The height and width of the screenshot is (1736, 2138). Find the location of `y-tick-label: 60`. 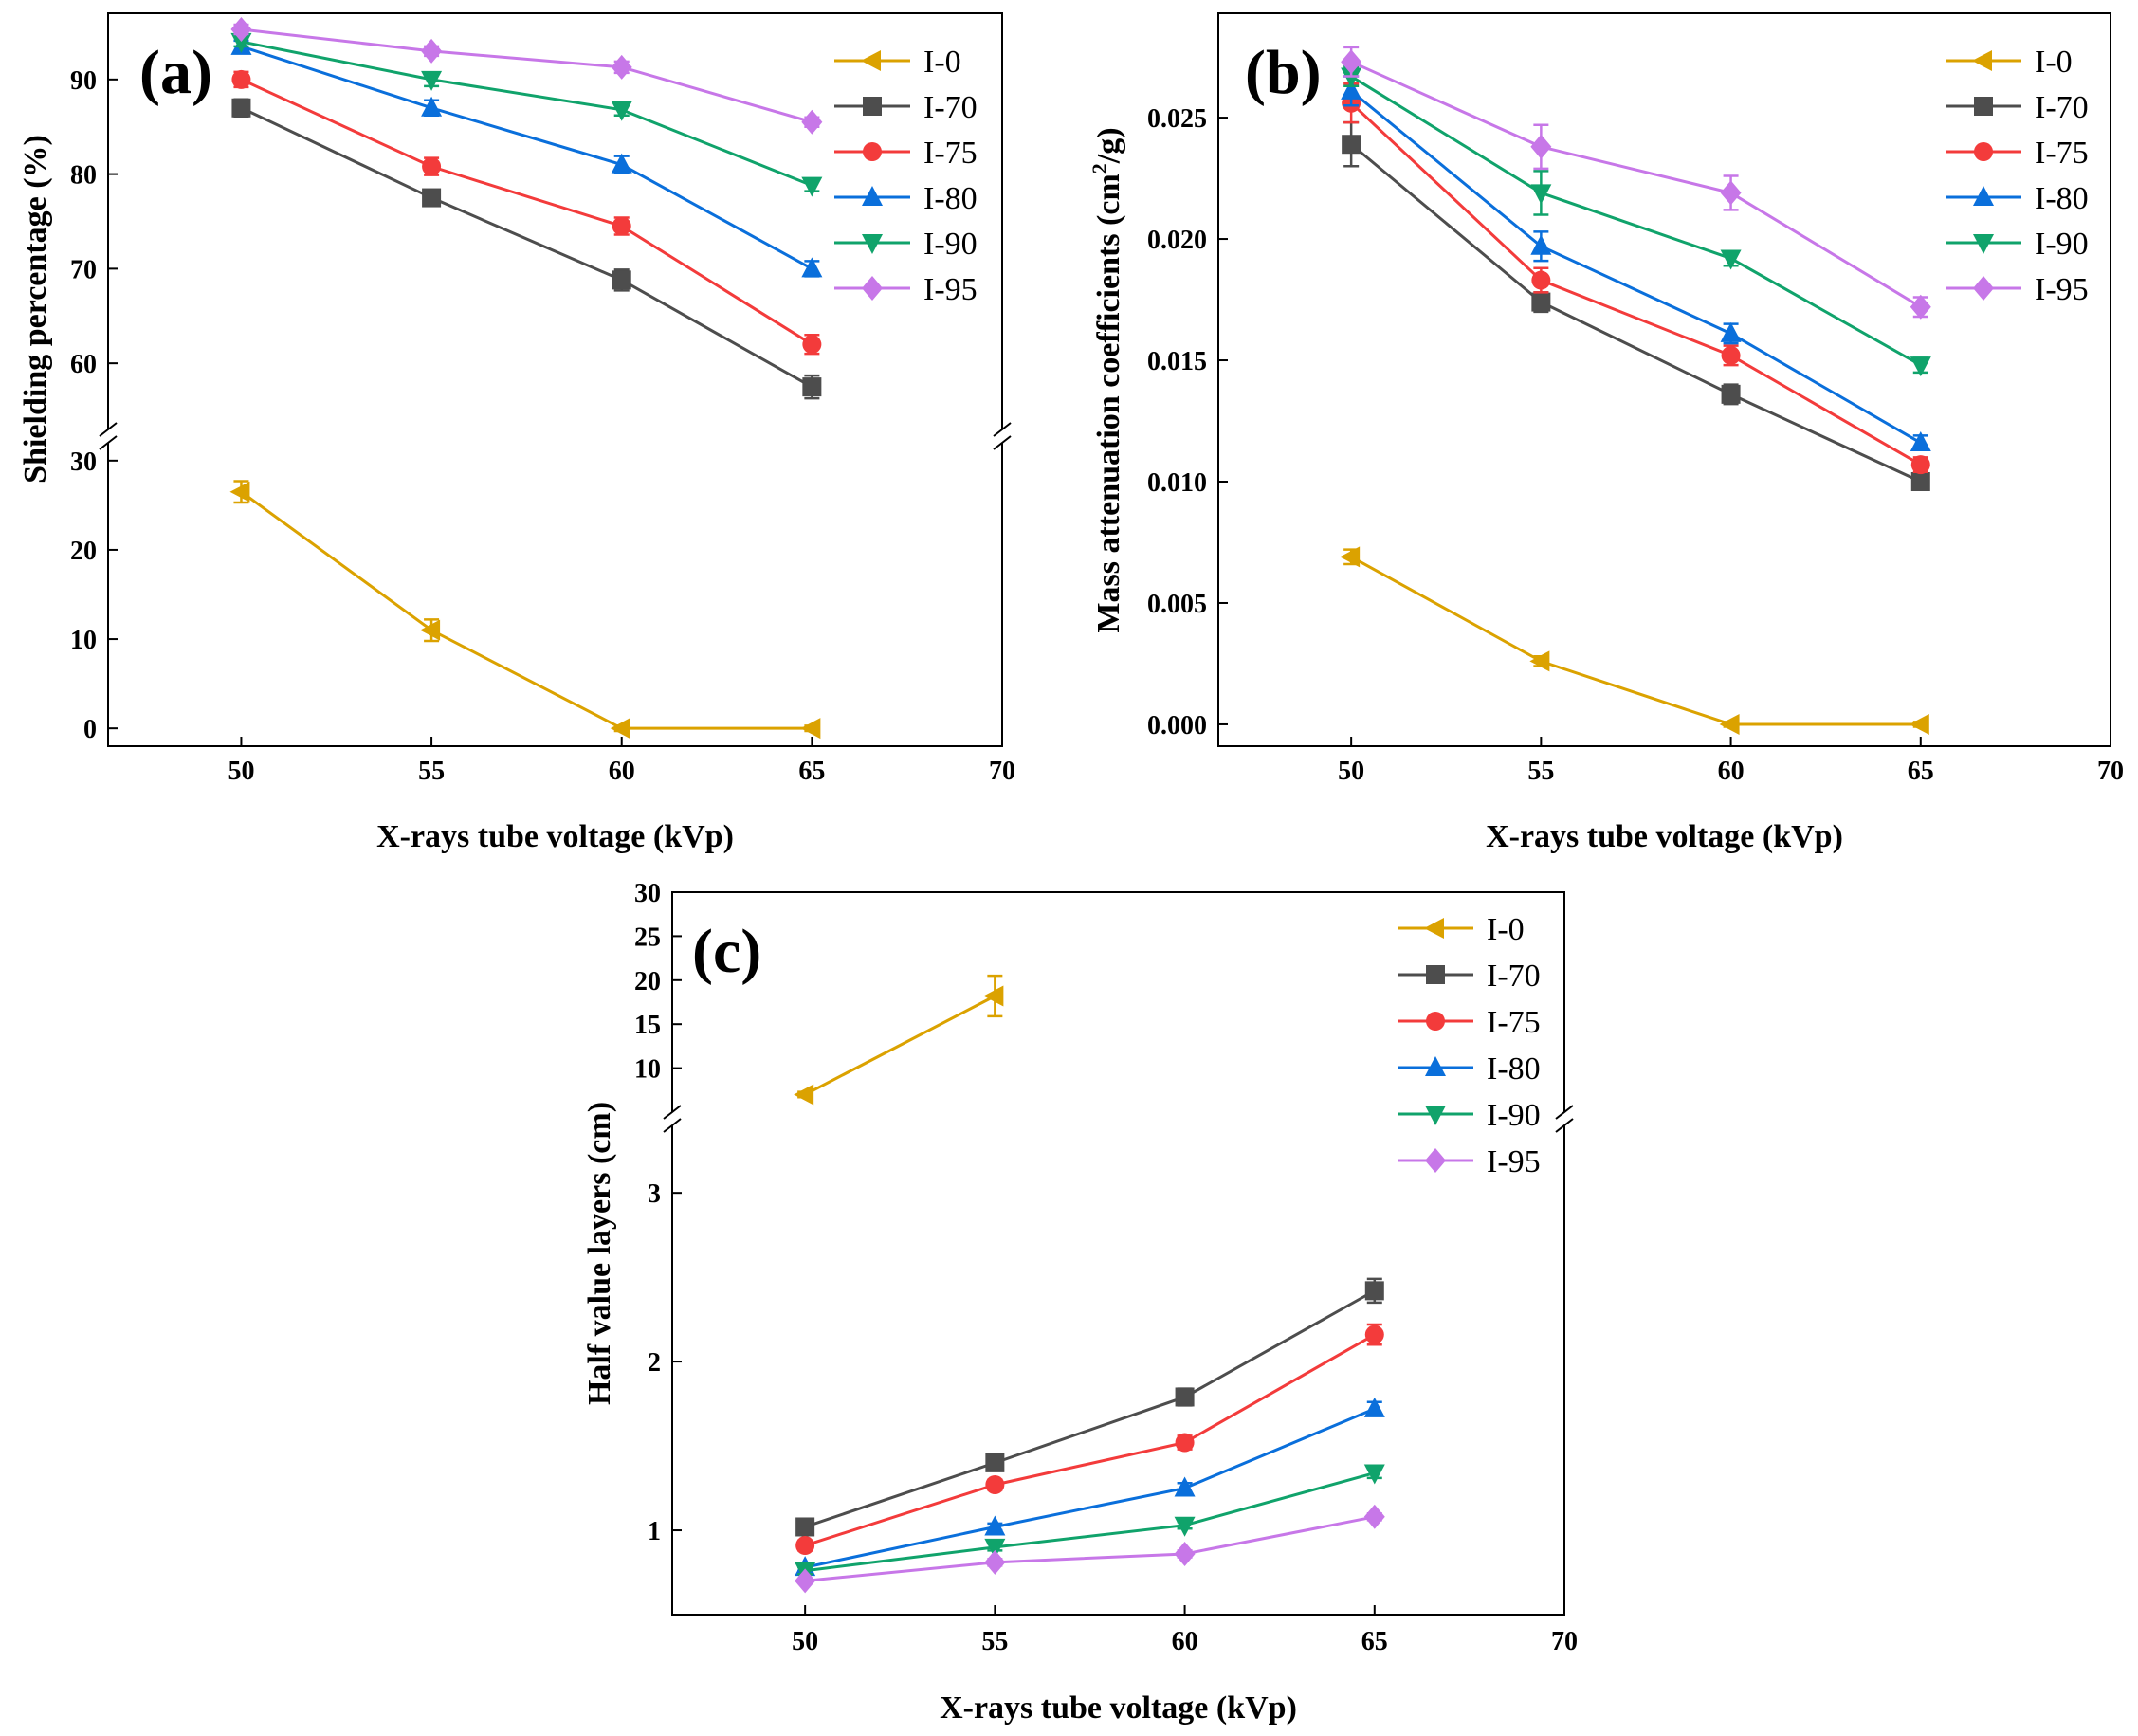

y-tick-label: 60 is located at coordinates (83, 364).